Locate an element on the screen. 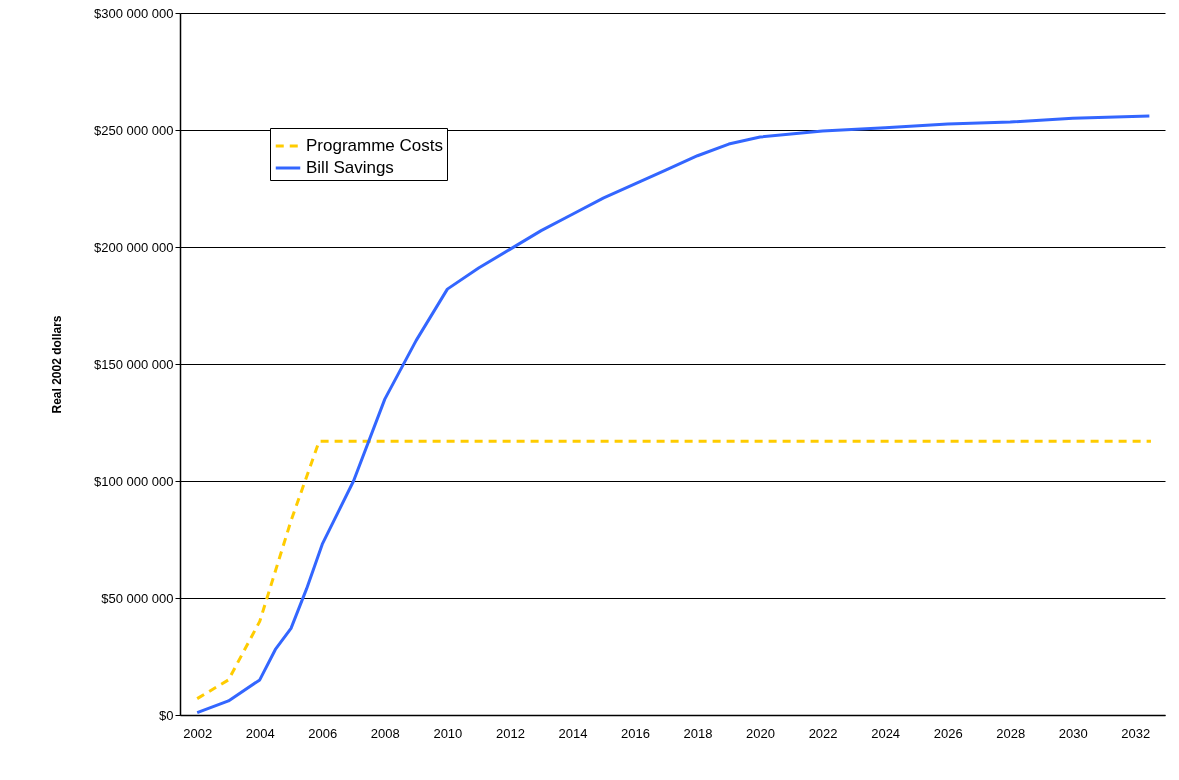  x-tick-label: 2002 is located at coordinates (198, 733).